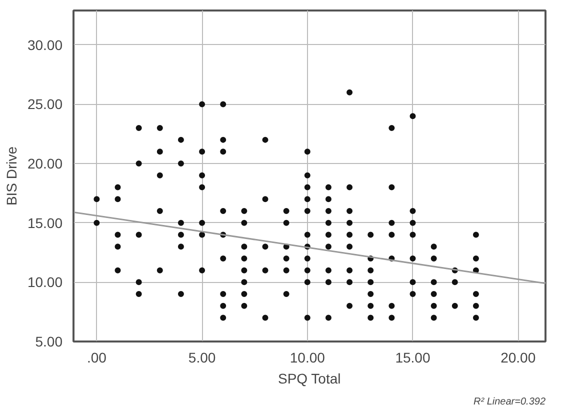 The image size is (561, 418). Describe the element at coordinates (45, 104) in the screenshot. I see `y-tick-label: 25.00` at that location.